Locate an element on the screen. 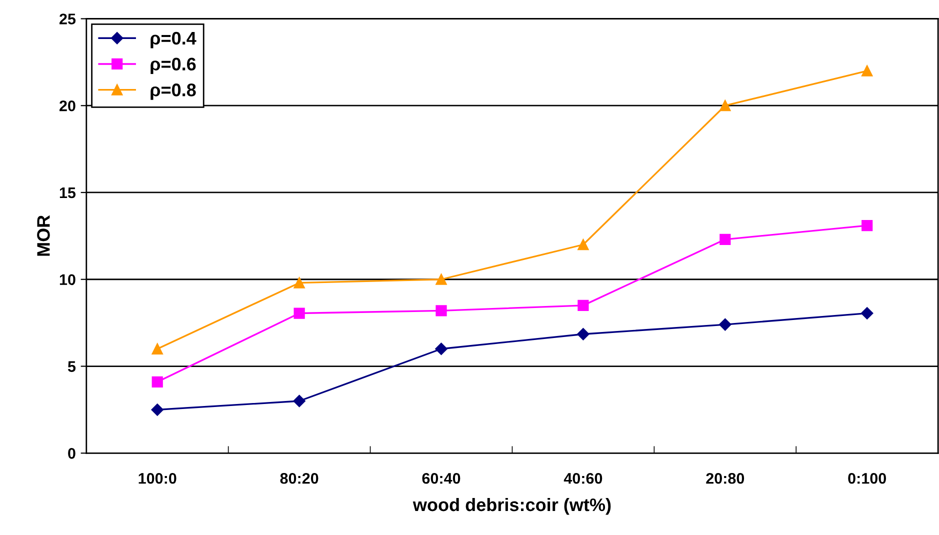  x-tick-label: 40:60 is located at coordinates (583, 478).